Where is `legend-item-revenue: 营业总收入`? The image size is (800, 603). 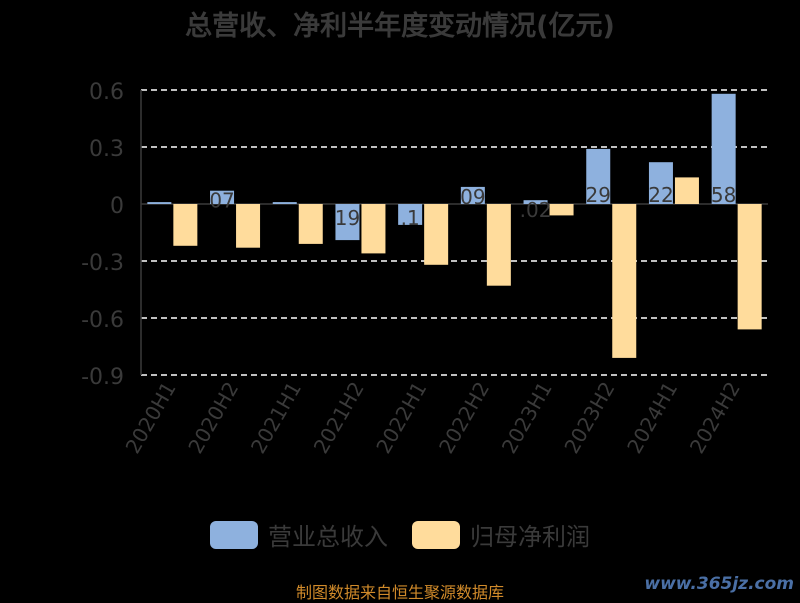 legend-item-revenue: 营业总收入 is located at coordinates (299, 534).